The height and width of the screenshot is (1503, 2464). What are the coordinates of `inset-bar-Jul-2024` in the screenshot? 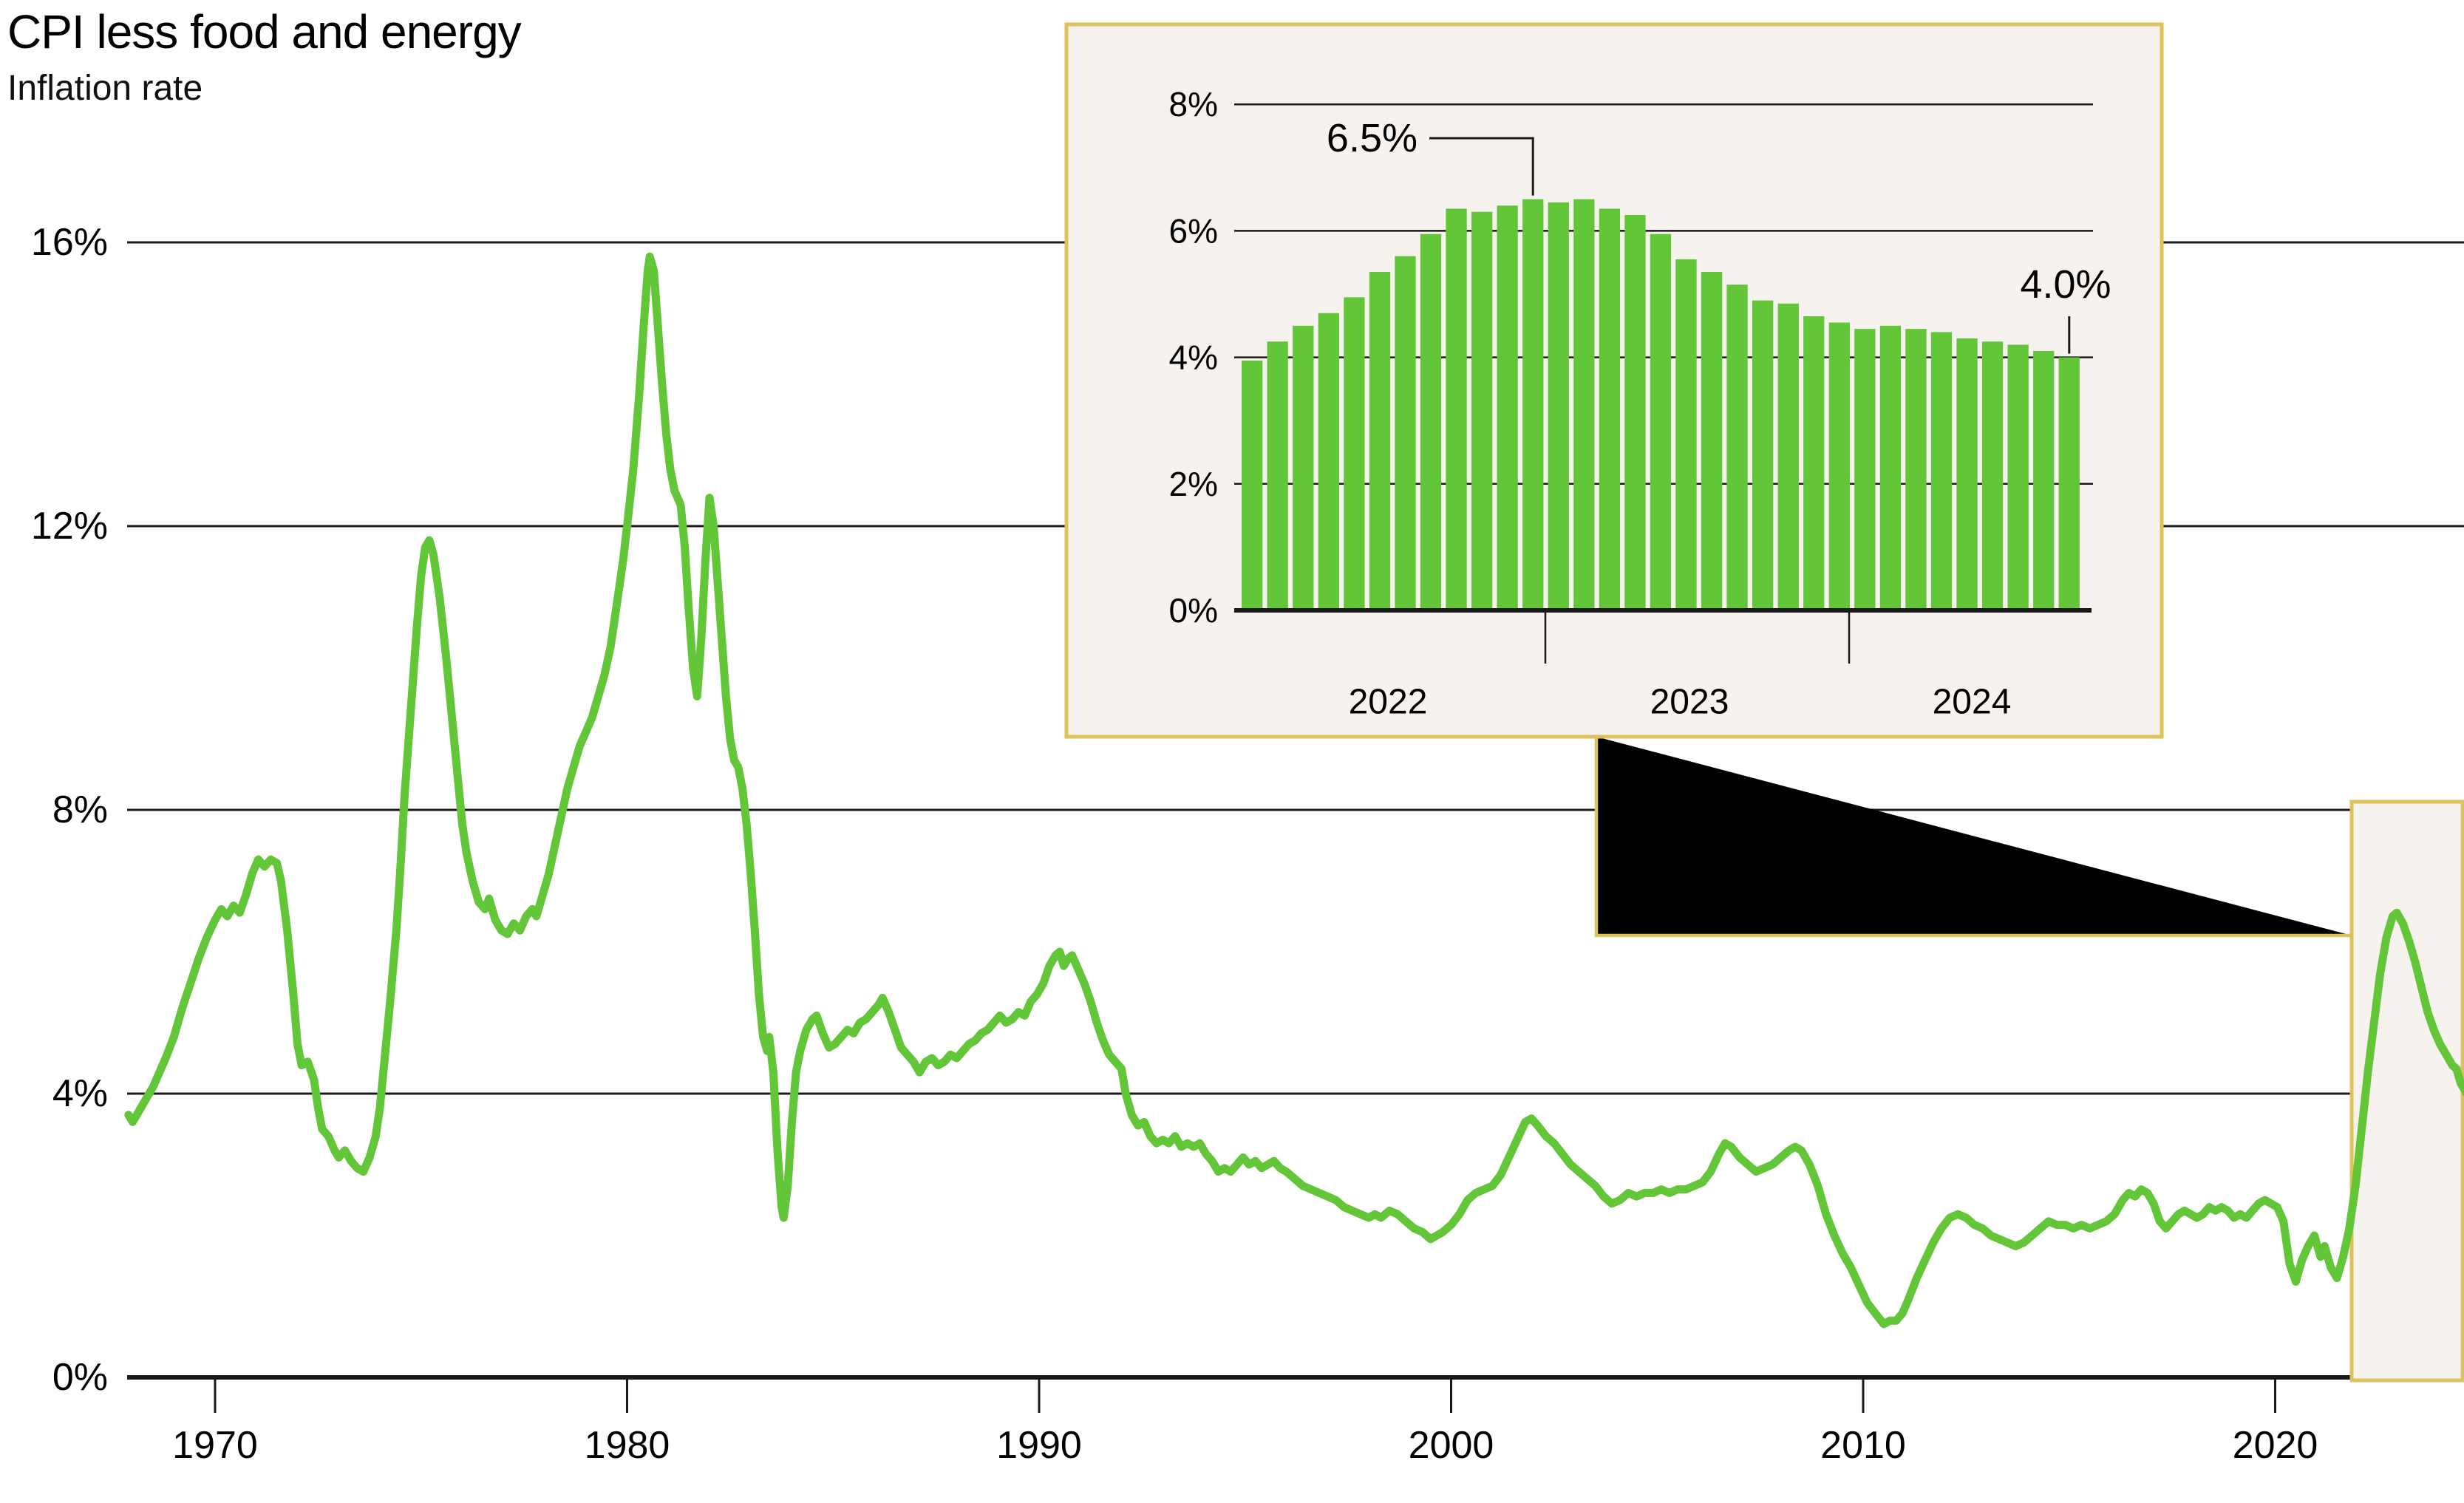 It's located at (2018, 477).